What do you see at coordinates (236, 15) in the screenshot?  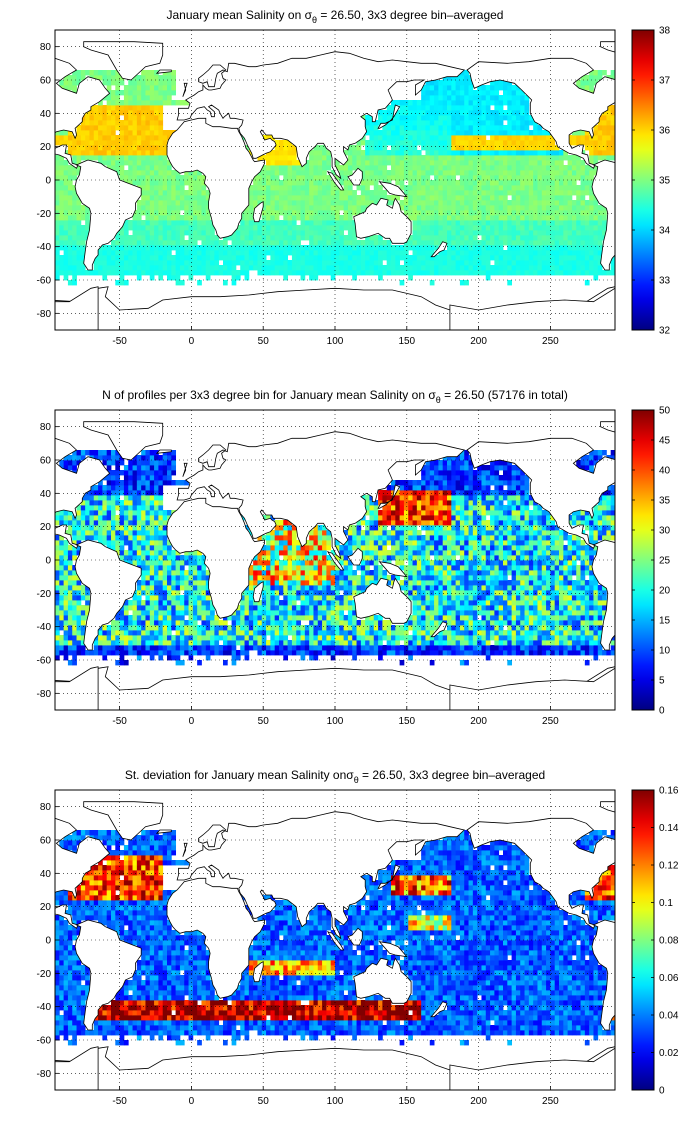 I see `plot-title-prefix: January mean Salinity on` at bounding box center [236, 15].